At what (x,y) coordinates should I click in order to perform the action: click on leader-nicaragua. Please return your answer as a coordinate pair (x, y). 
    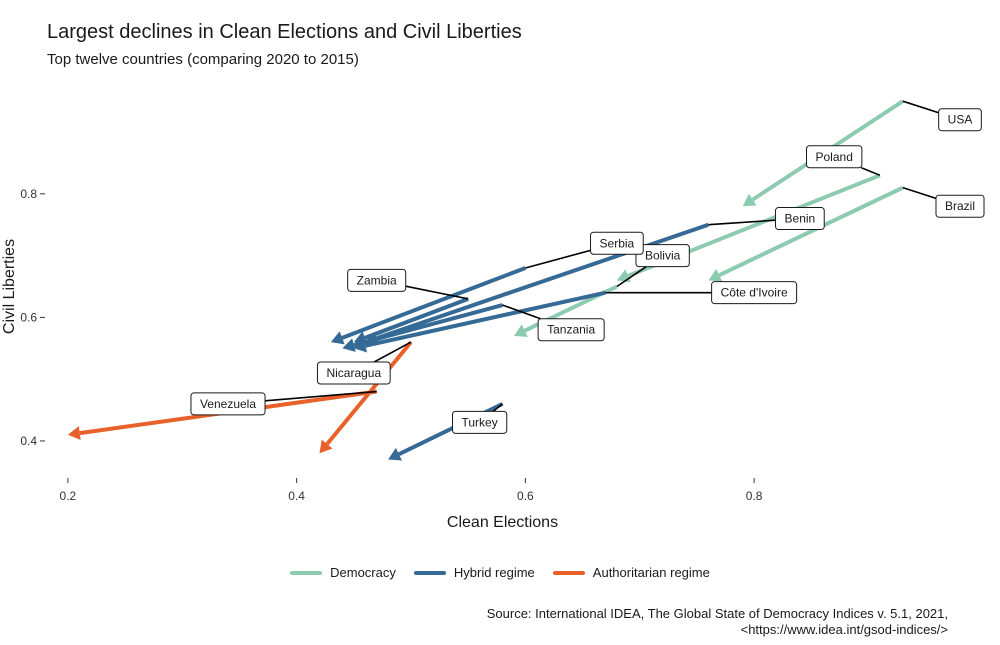
    Looking at the image, I should click on (392, 352).